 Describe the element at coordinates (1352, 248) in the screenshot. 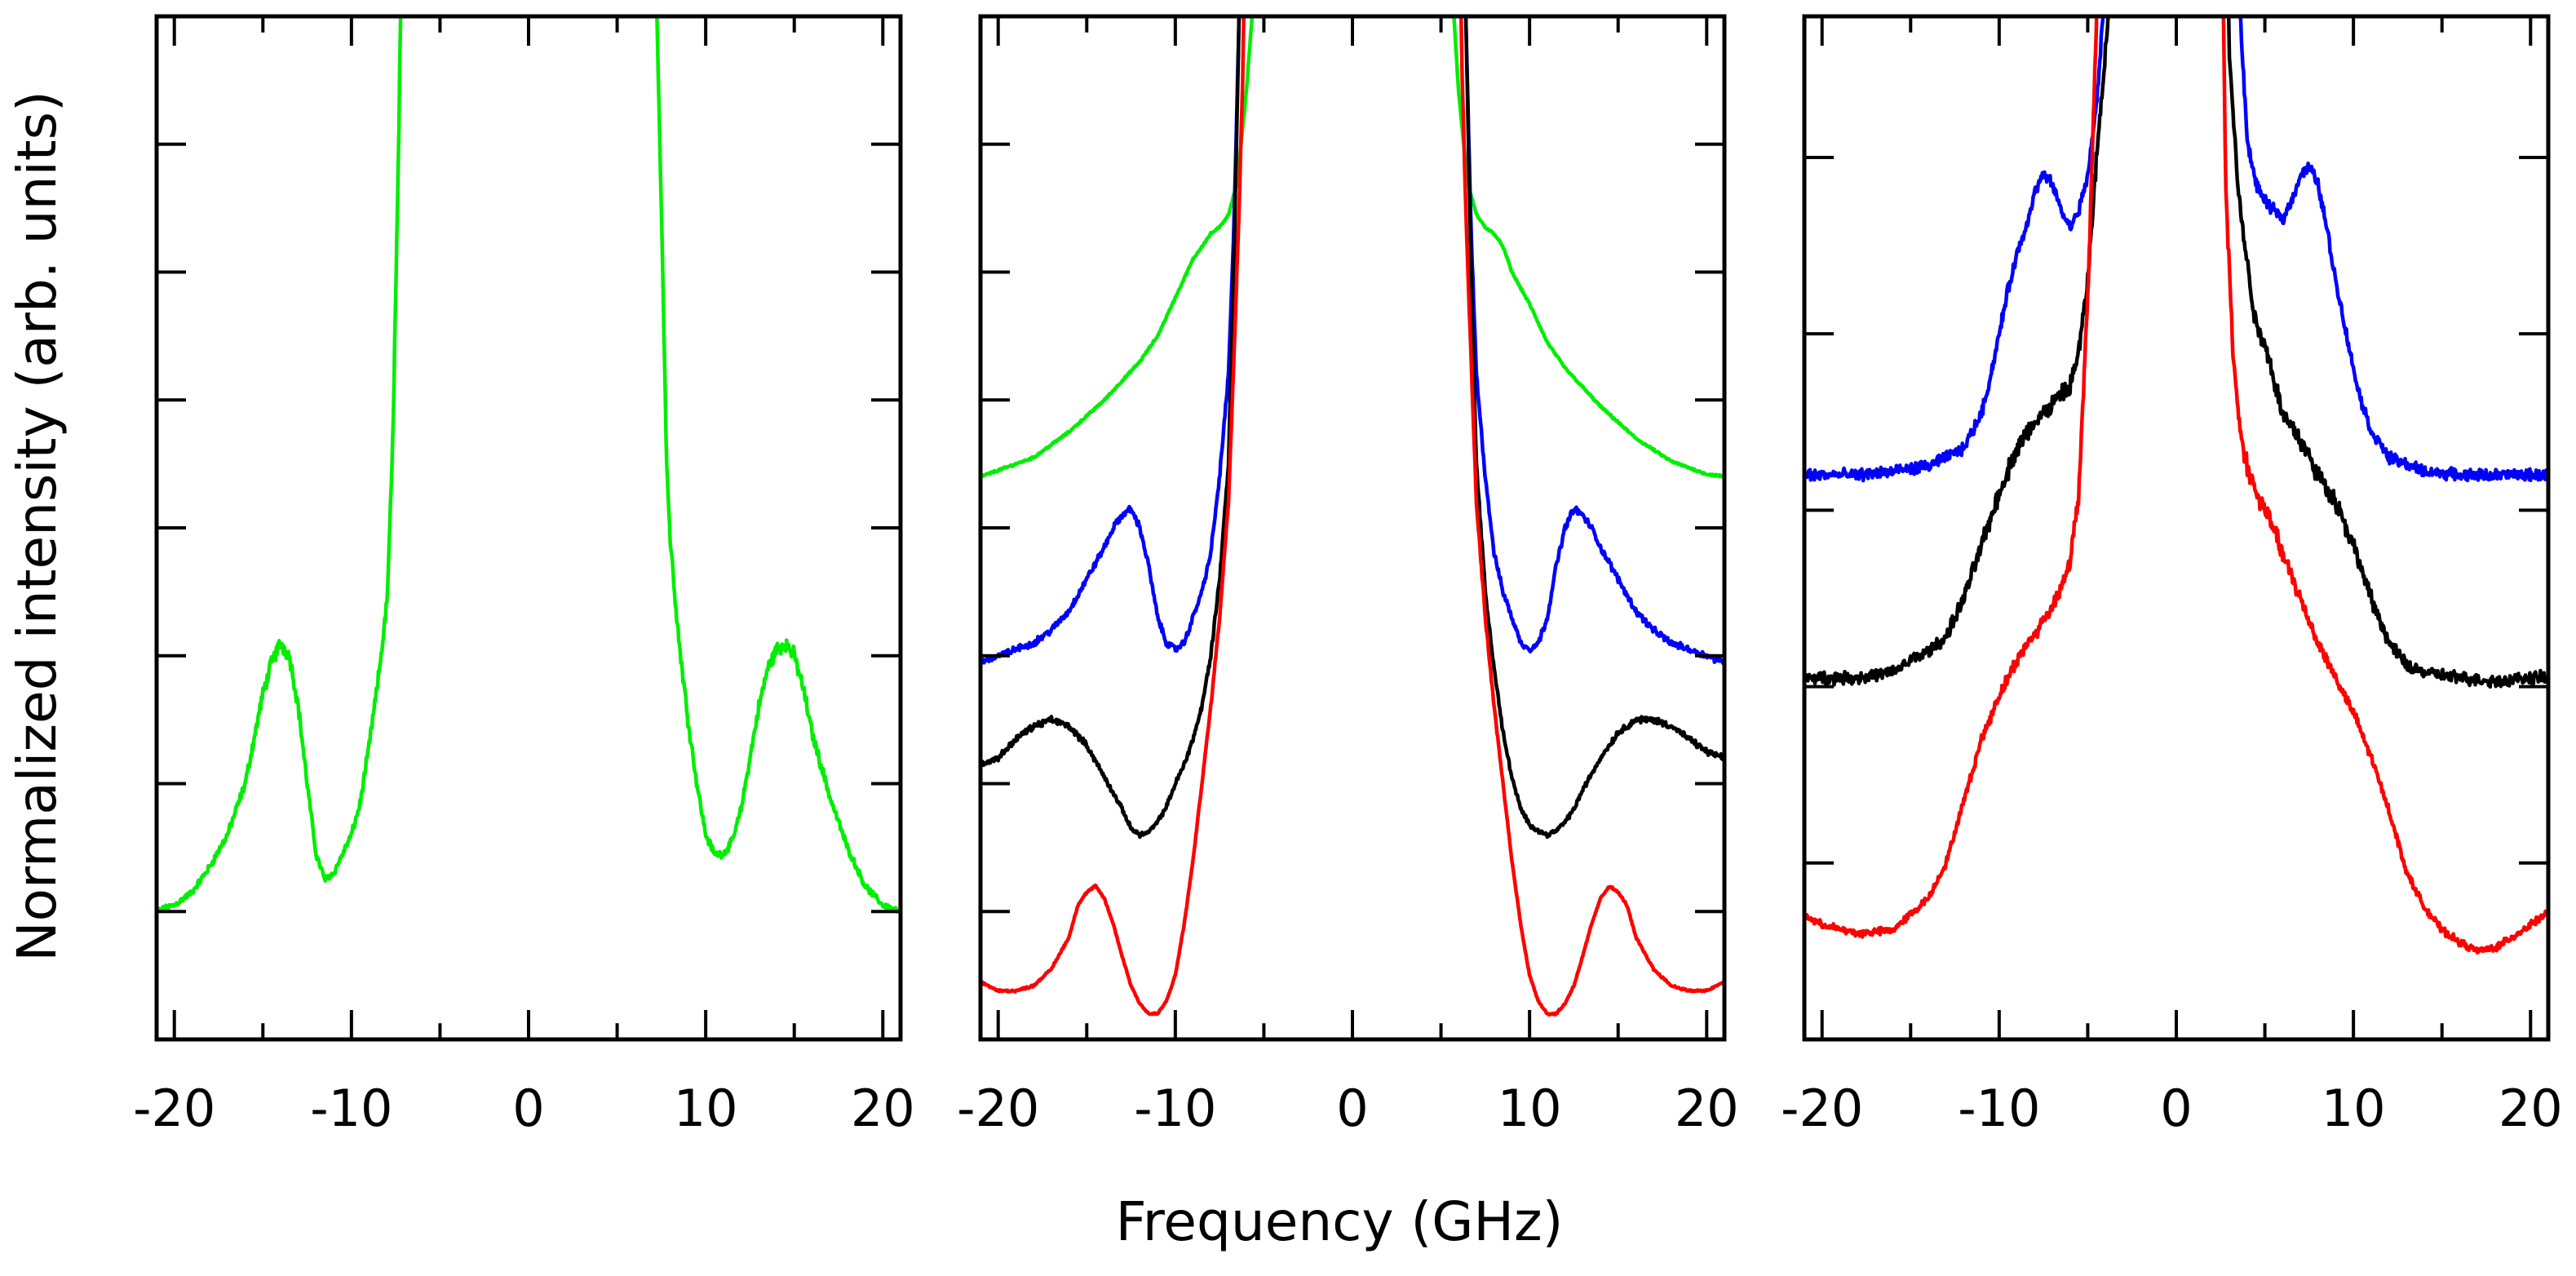

I see `series-green-middle` at that location.